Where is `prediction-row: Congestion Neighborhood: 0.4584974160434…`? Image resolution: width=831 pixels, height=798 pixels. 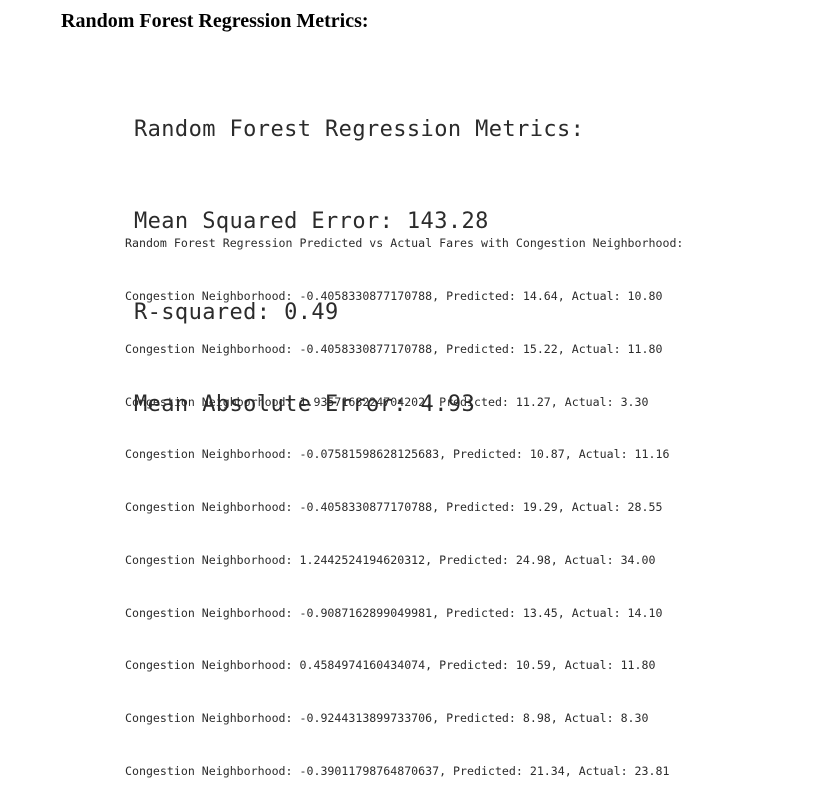 prediction-row: Congestion Neighborhood: 0.4584974160434… is located at coordinates (390, 665).